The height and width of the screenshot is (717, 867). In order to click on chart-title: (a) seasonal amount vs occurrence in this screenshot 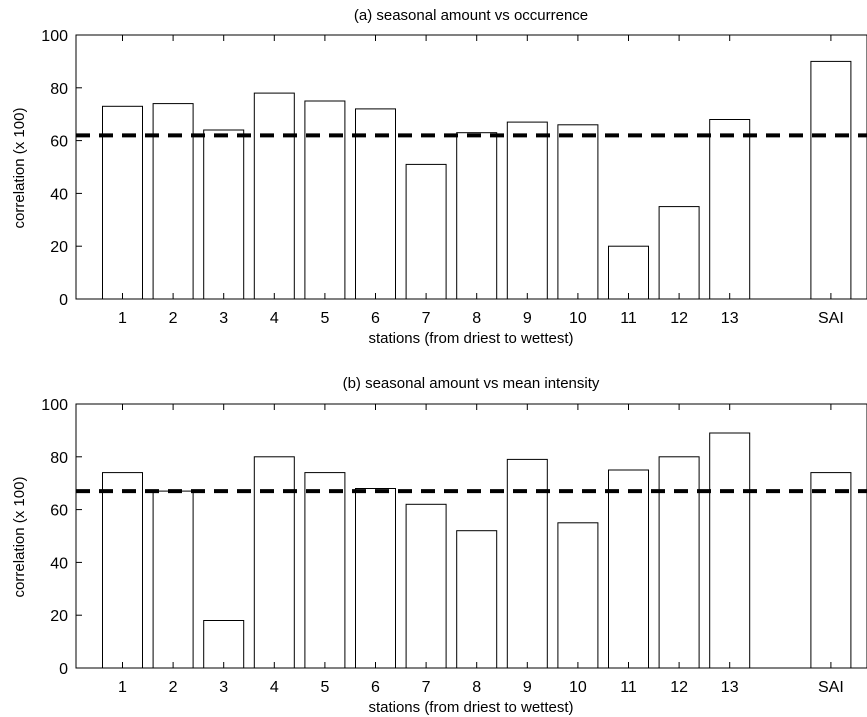, I will do `click(471, 15)`.